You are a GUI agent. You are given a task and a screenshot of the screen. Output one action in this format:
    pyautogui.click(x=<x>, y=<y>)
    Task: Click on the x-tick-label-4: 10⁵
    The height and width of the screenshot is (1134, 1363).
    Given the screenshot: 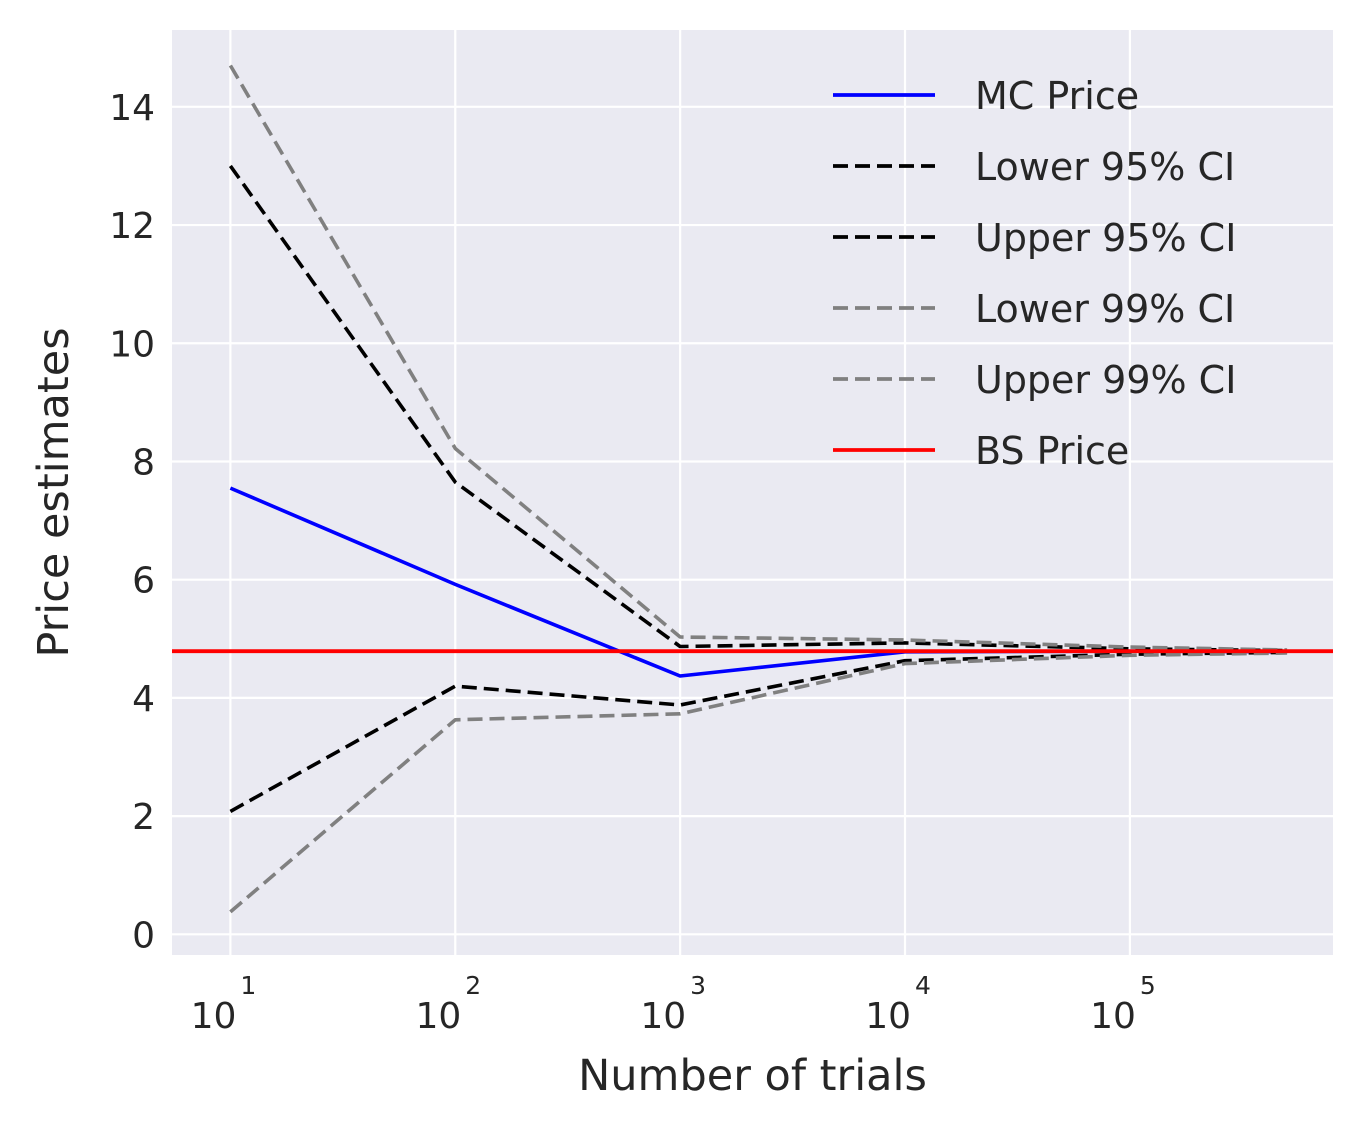 What is the action you would take?
    pyautogui.click(x=1123, y=1004)
    